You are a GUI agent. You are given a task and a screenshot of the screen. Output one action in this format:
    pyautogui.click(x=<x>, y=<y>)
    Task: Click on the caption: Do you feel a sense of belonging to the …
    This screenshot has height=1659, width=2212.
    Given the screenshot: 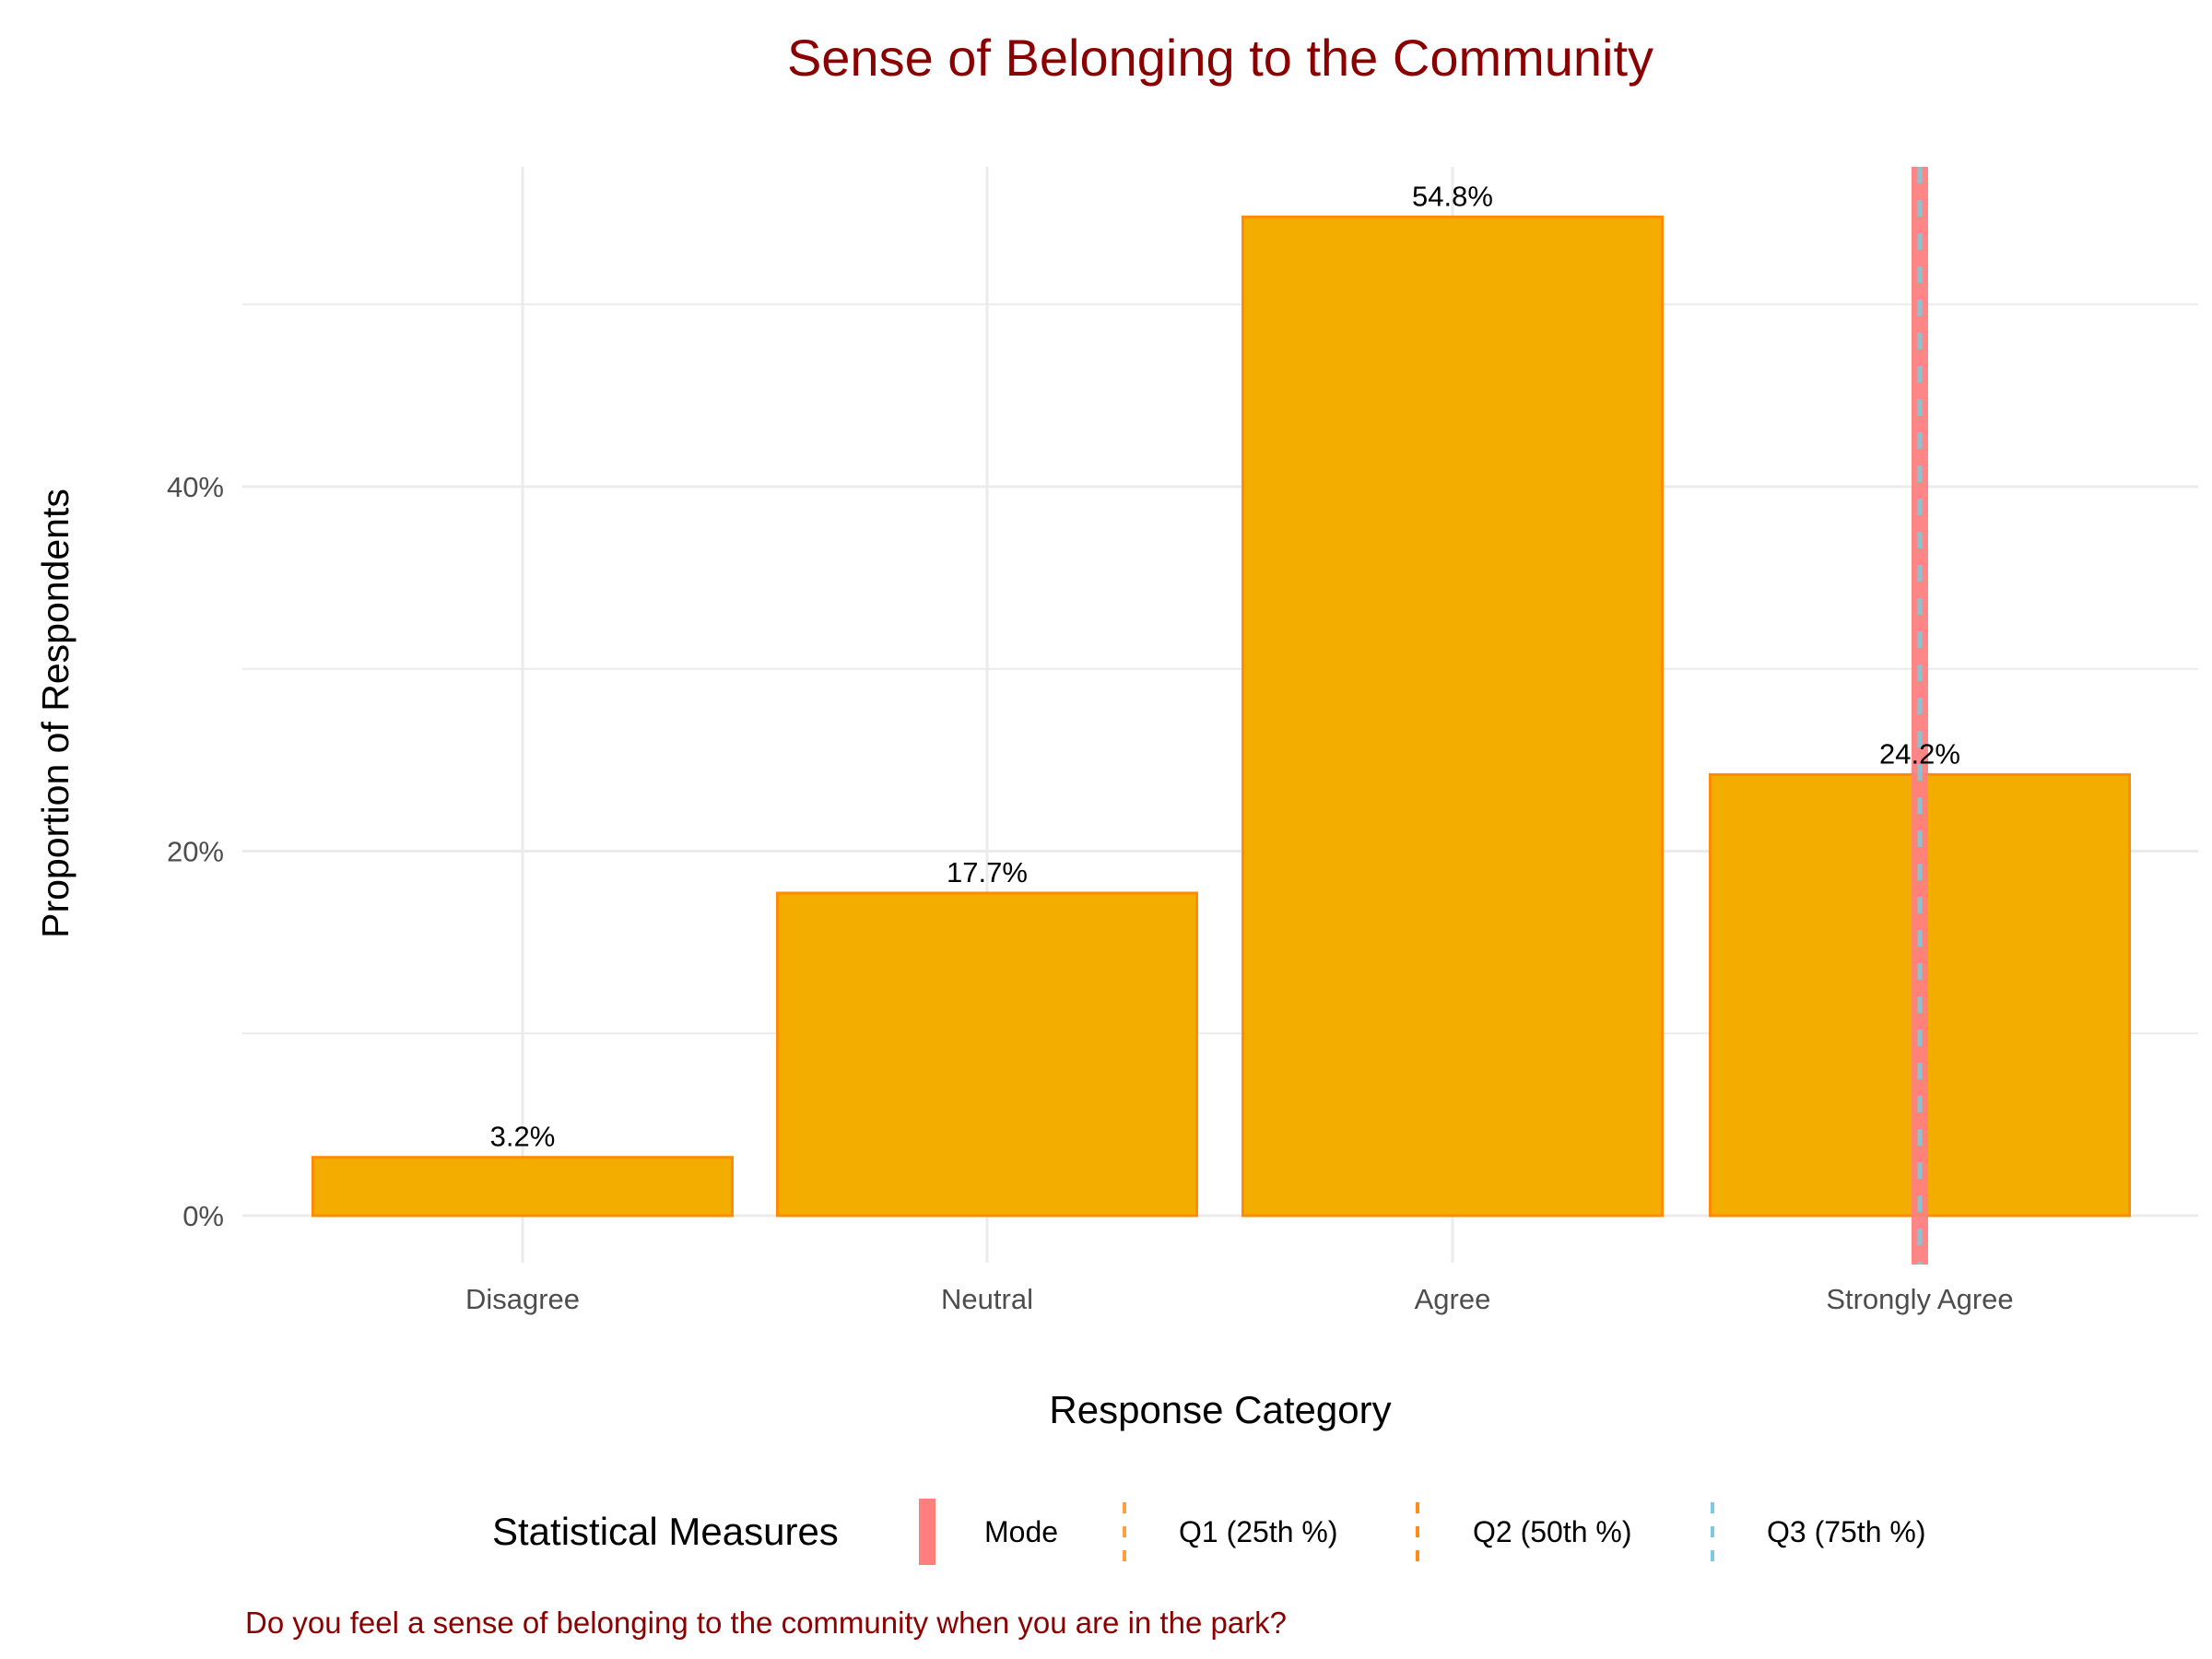 What is the action you would take?
    pyautogui.click(x=766, y=1623)
    